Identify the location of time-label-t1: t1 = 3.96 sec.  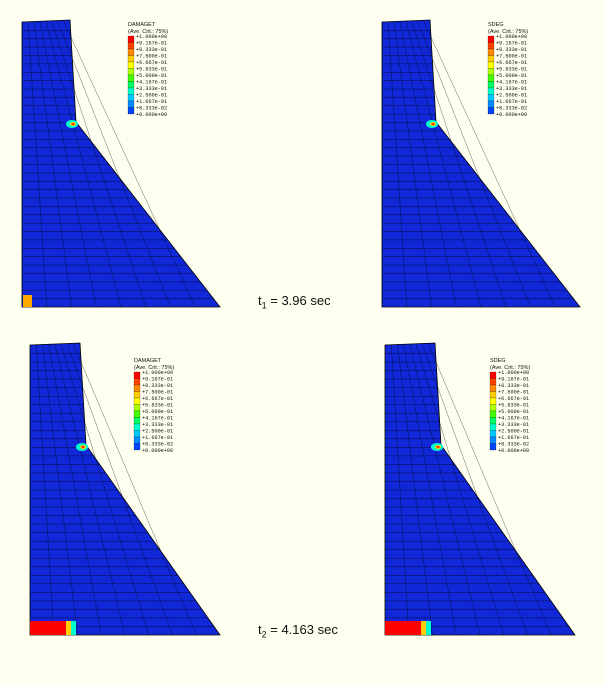
(294, 302).